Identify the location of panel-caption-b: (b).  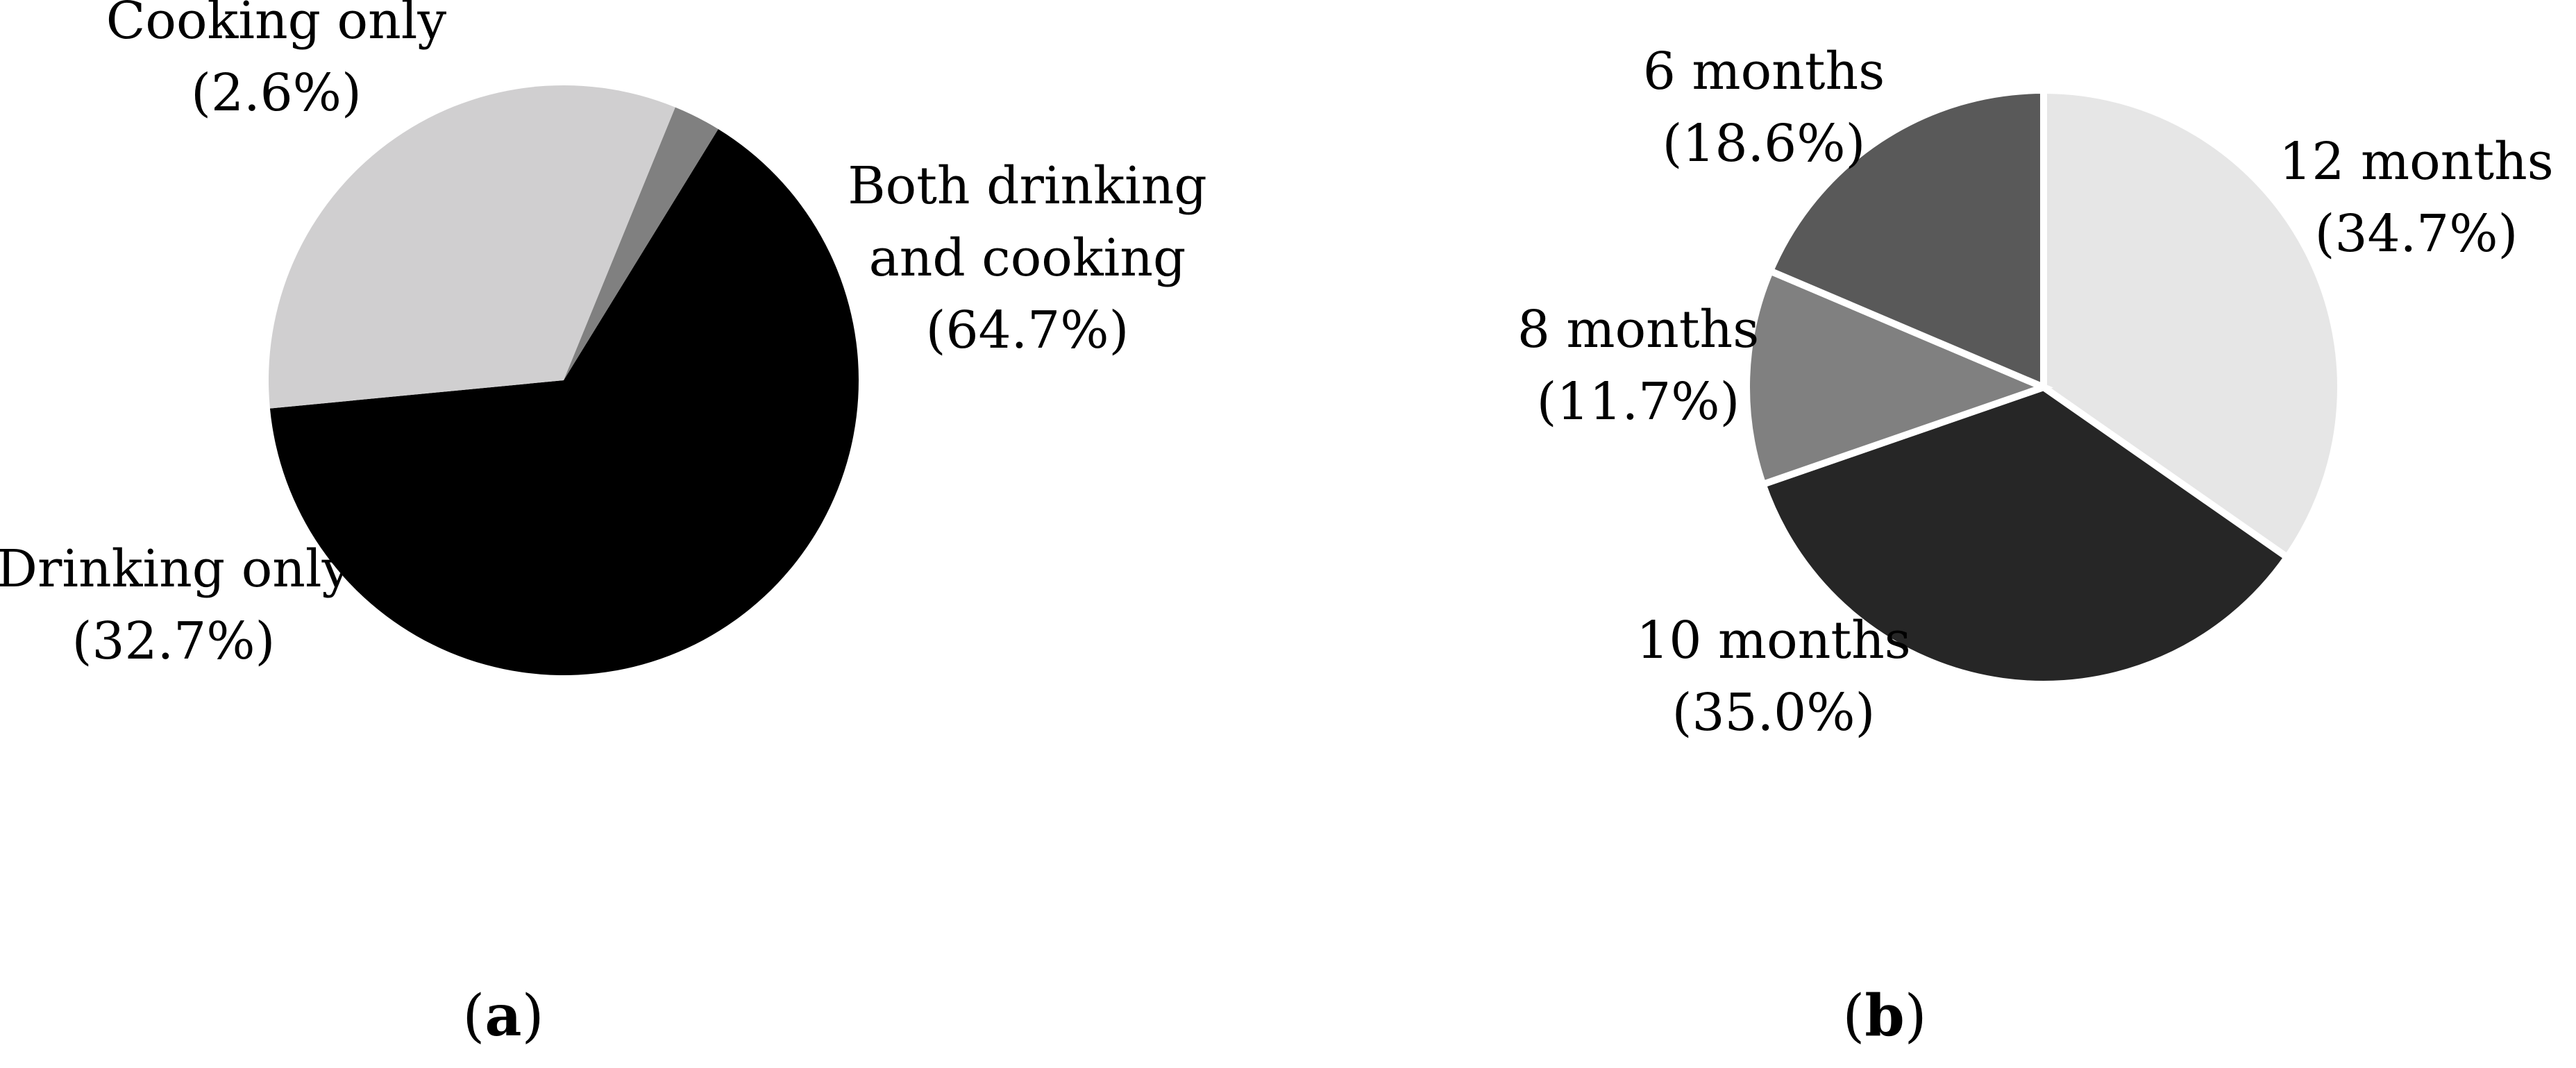
(1884, 1016).